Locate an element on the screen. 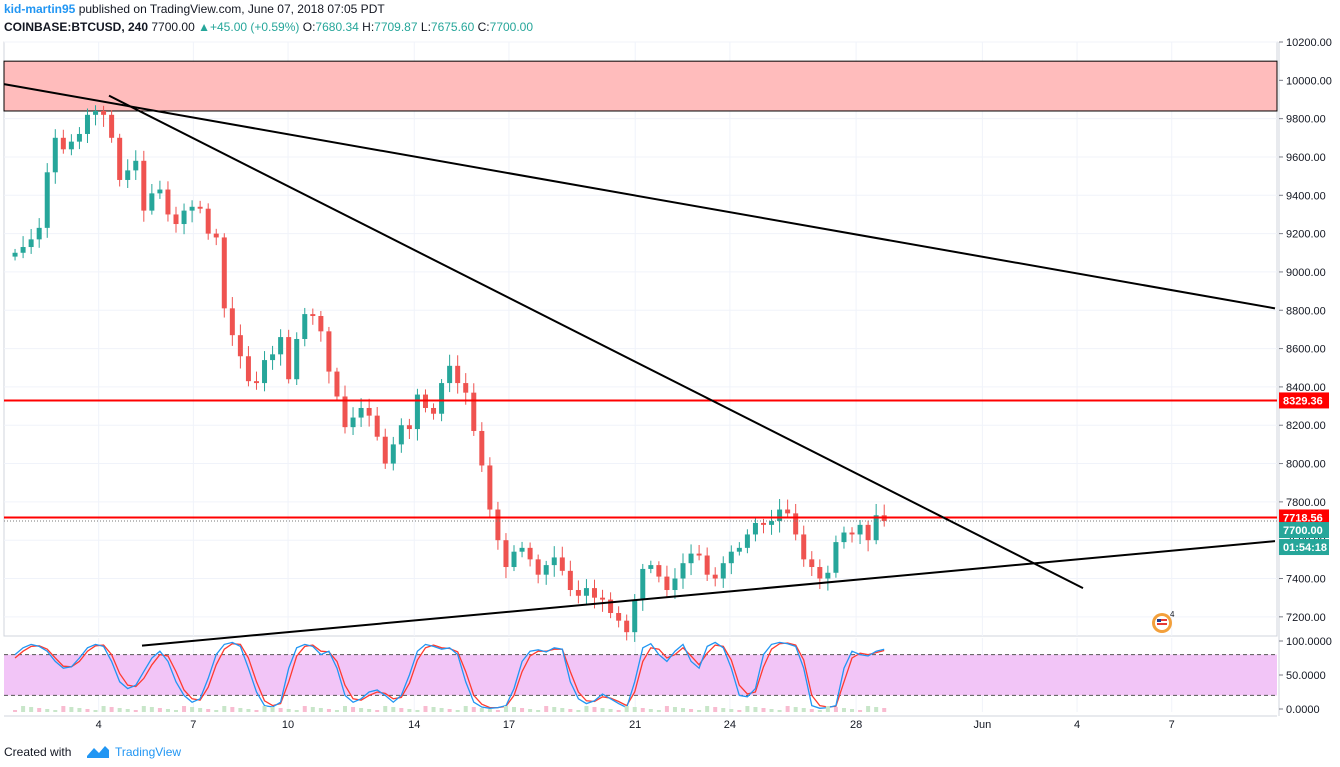 This screenshot has width=1340, height=767. stochastic-pane is located at coordinates (640, 675).